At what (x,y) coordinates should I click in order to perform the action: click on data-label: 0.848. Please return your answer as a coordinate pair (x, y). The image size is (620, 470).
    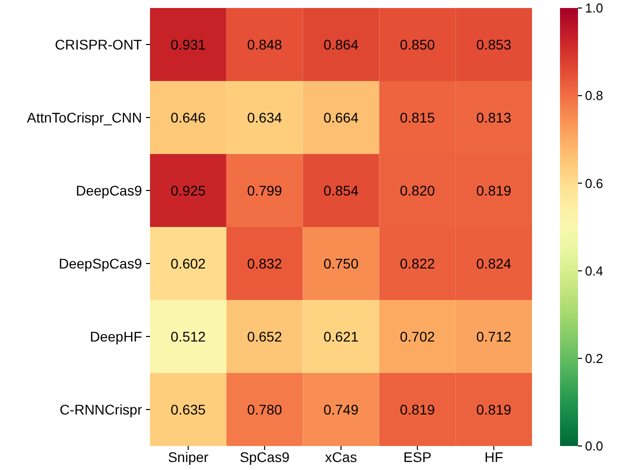
    Looking at the image, I should click on (264, 44).